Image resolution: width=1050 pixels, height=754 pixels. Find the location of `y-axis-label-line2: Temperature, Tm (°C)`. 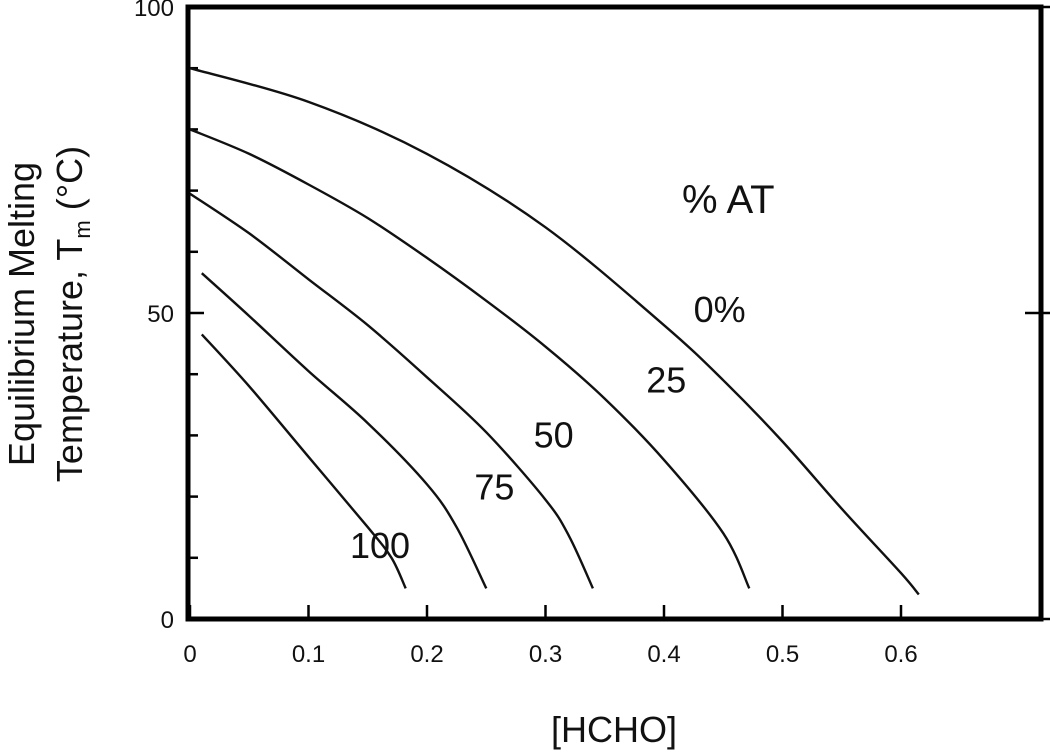

y-axis-label-line2: Temperature, Tm (°C) is located at coordinates (72, 314).